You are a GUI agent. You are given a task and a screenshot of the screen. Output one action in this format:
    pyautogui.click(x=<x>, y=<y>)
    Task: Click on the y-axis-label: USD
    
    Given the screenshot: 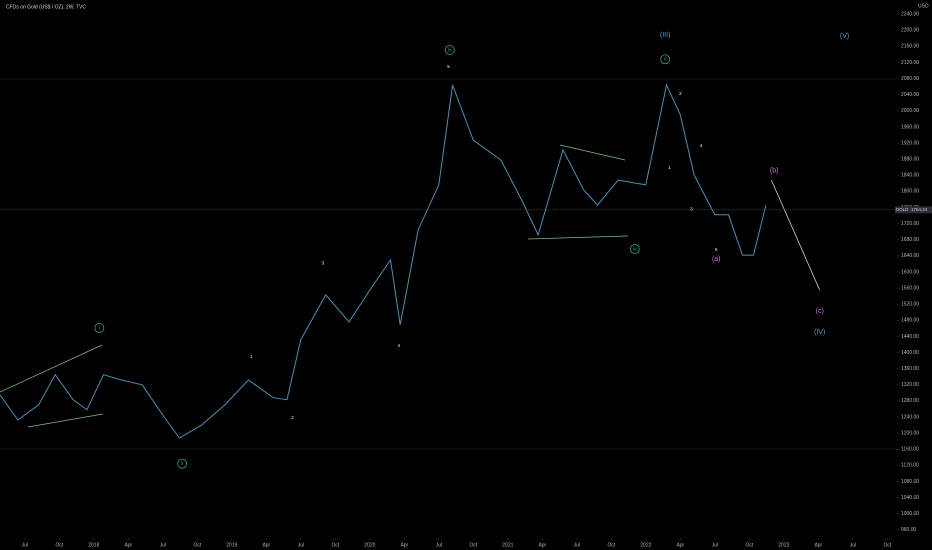 What is the action you would take?
    pyautogui.click(x=923, y=6)
    